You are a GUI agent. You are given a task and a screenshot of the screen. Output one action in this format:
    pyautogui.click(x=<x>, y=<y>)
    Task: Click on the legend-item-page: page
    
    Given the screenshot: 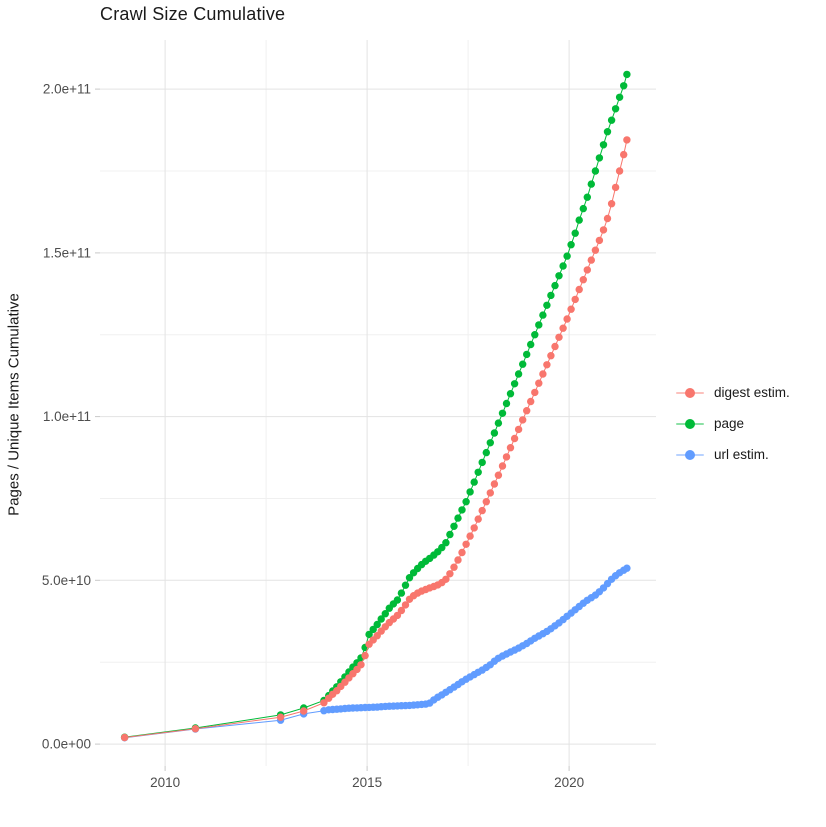 What is the action you would take?
    pyautogui.click(x=733, y=423)
    